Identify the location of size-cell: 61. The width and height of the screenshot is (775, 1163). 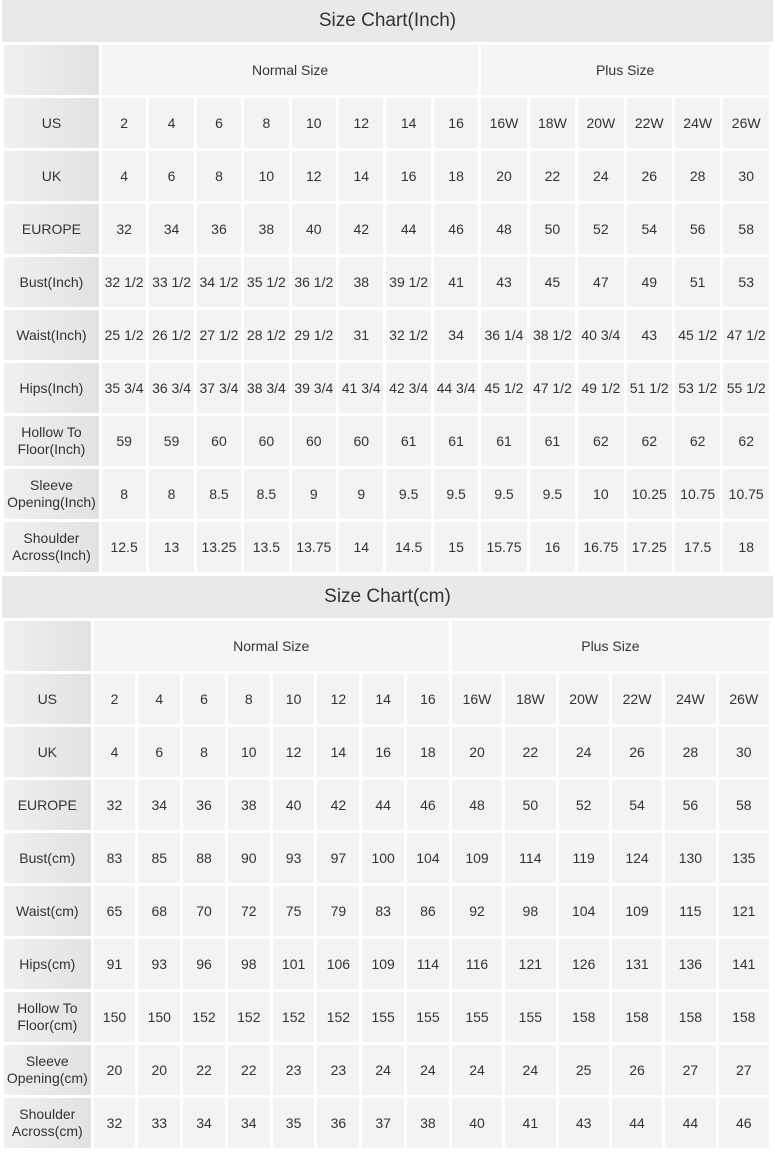
(456, 441).